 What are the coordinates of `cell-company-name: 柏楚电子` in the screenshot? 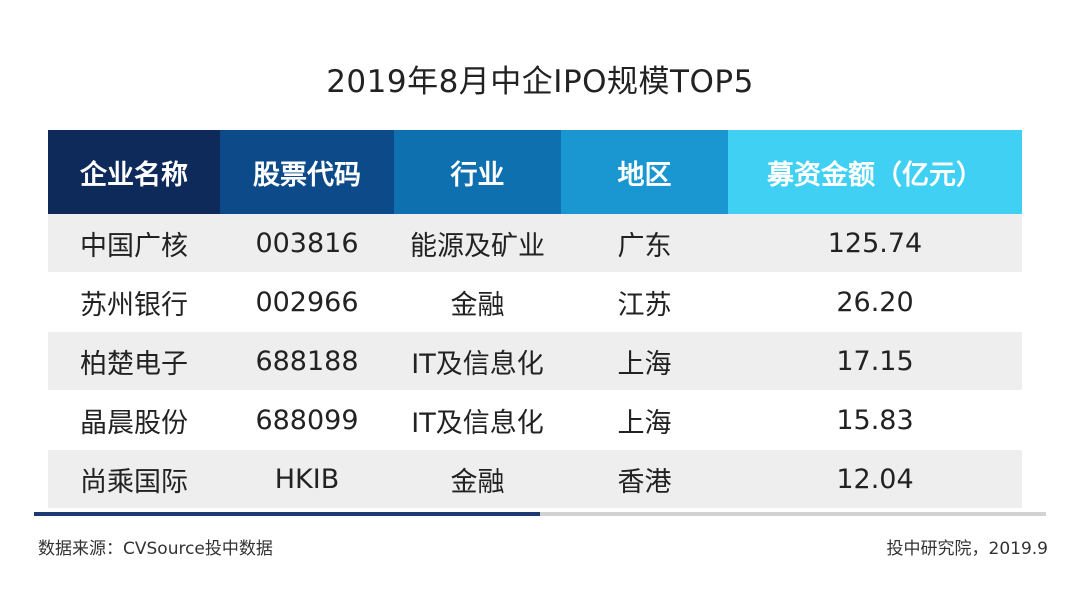 It's located at (134, 361).